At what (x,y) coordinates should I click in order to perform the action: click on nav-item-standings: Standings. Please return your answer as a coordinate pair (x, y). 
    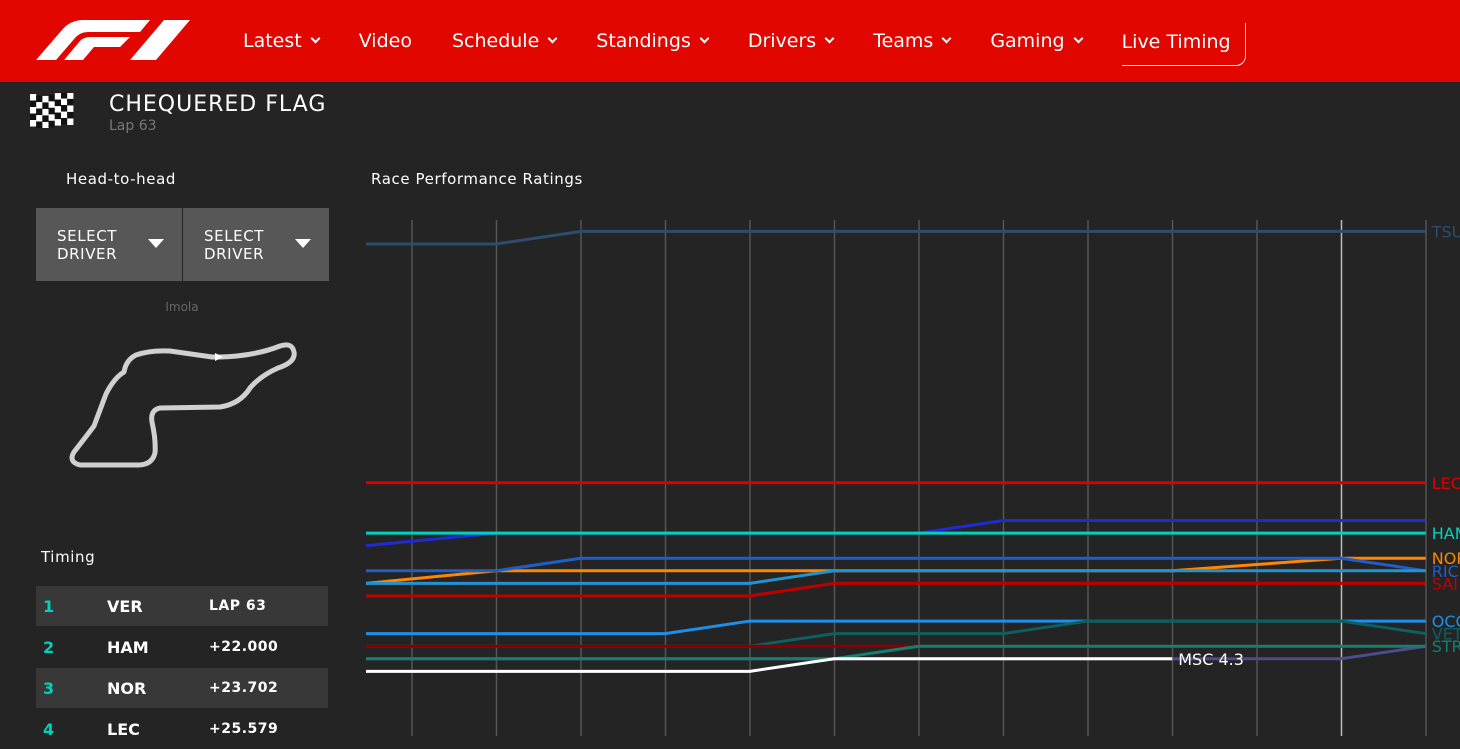
    Looking at the image, I should click on (653, 41).